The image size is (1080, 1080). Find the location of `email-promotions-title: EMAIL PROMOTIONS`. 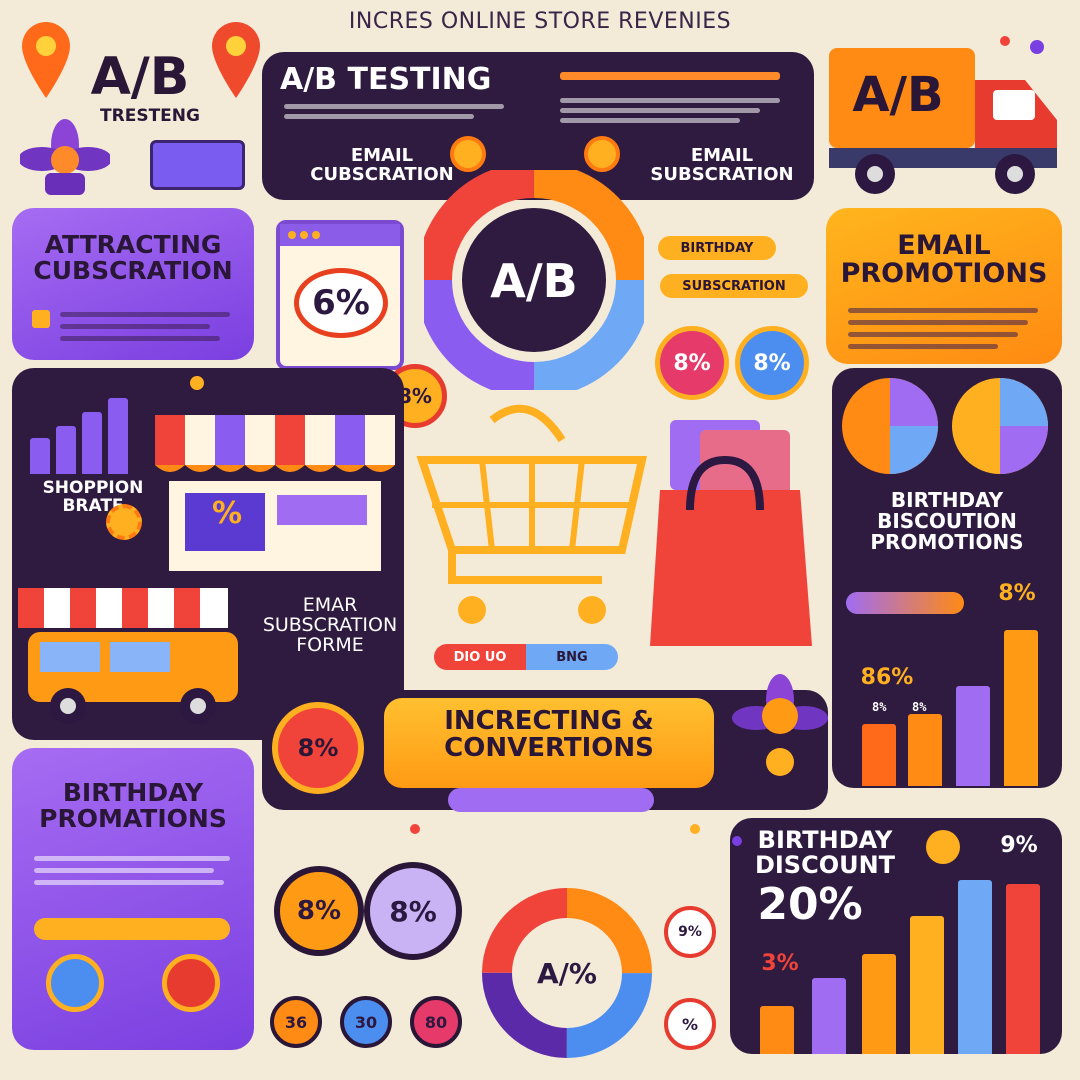

email-promotions-title: EMAIL PROMOTIONS is located at coordinates (944, 260).